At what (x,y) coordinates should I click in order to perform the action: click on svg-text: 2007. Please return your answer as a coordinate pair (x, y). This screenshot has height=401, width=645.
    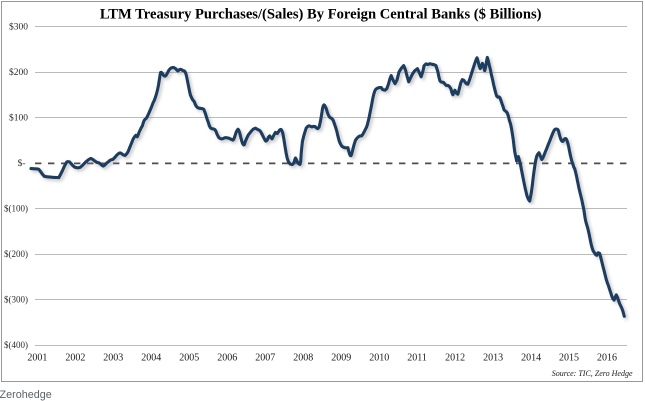
    Looking at the image, I should click on (265, 358).